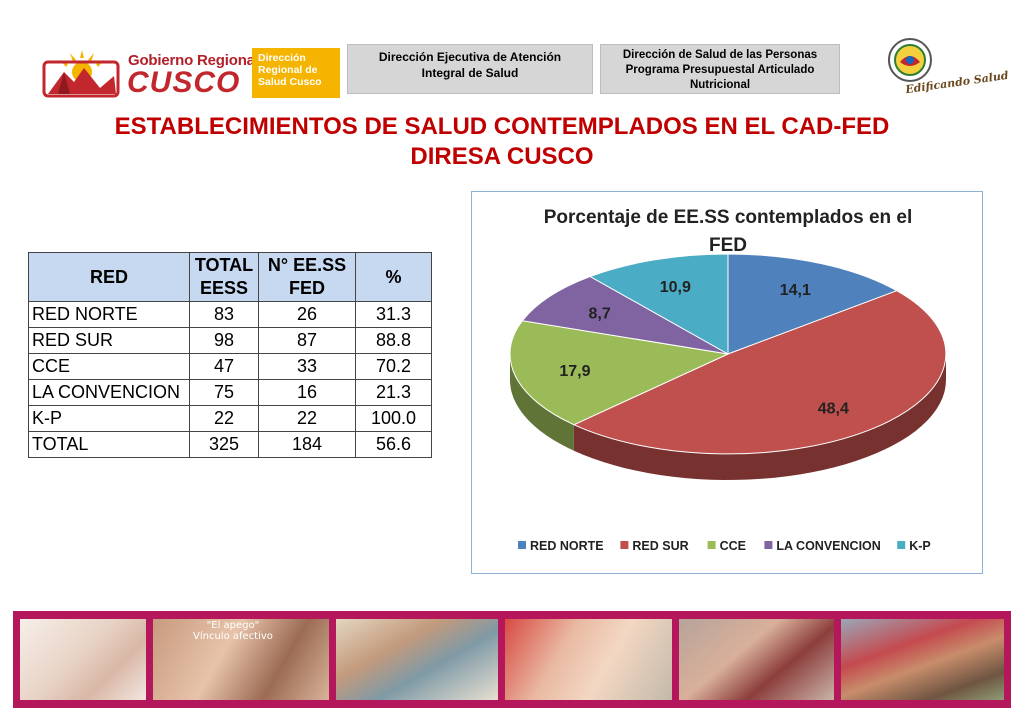 The width and height of the screenshot is (1024, 715). What do you see at coordinates (282, 58) in the screenshot?
I see `dir-line: Dirección` at bounding box center [282, 58].